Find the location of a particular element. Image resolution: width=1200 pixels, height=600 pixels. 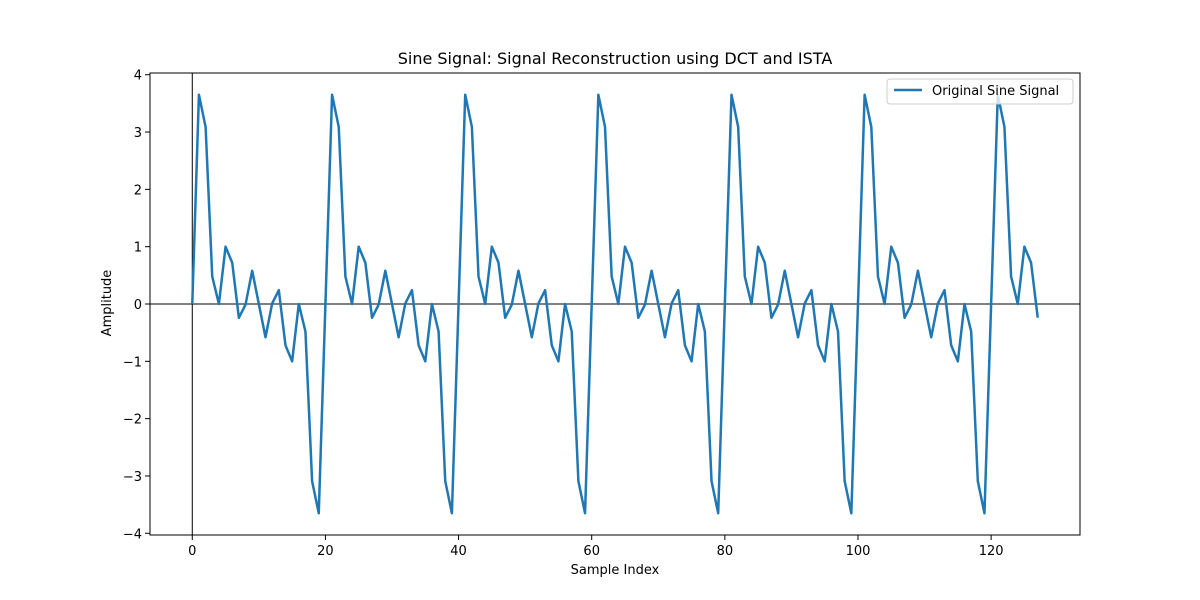

x-tick-label: 100 is located at coordinates (858, 551).